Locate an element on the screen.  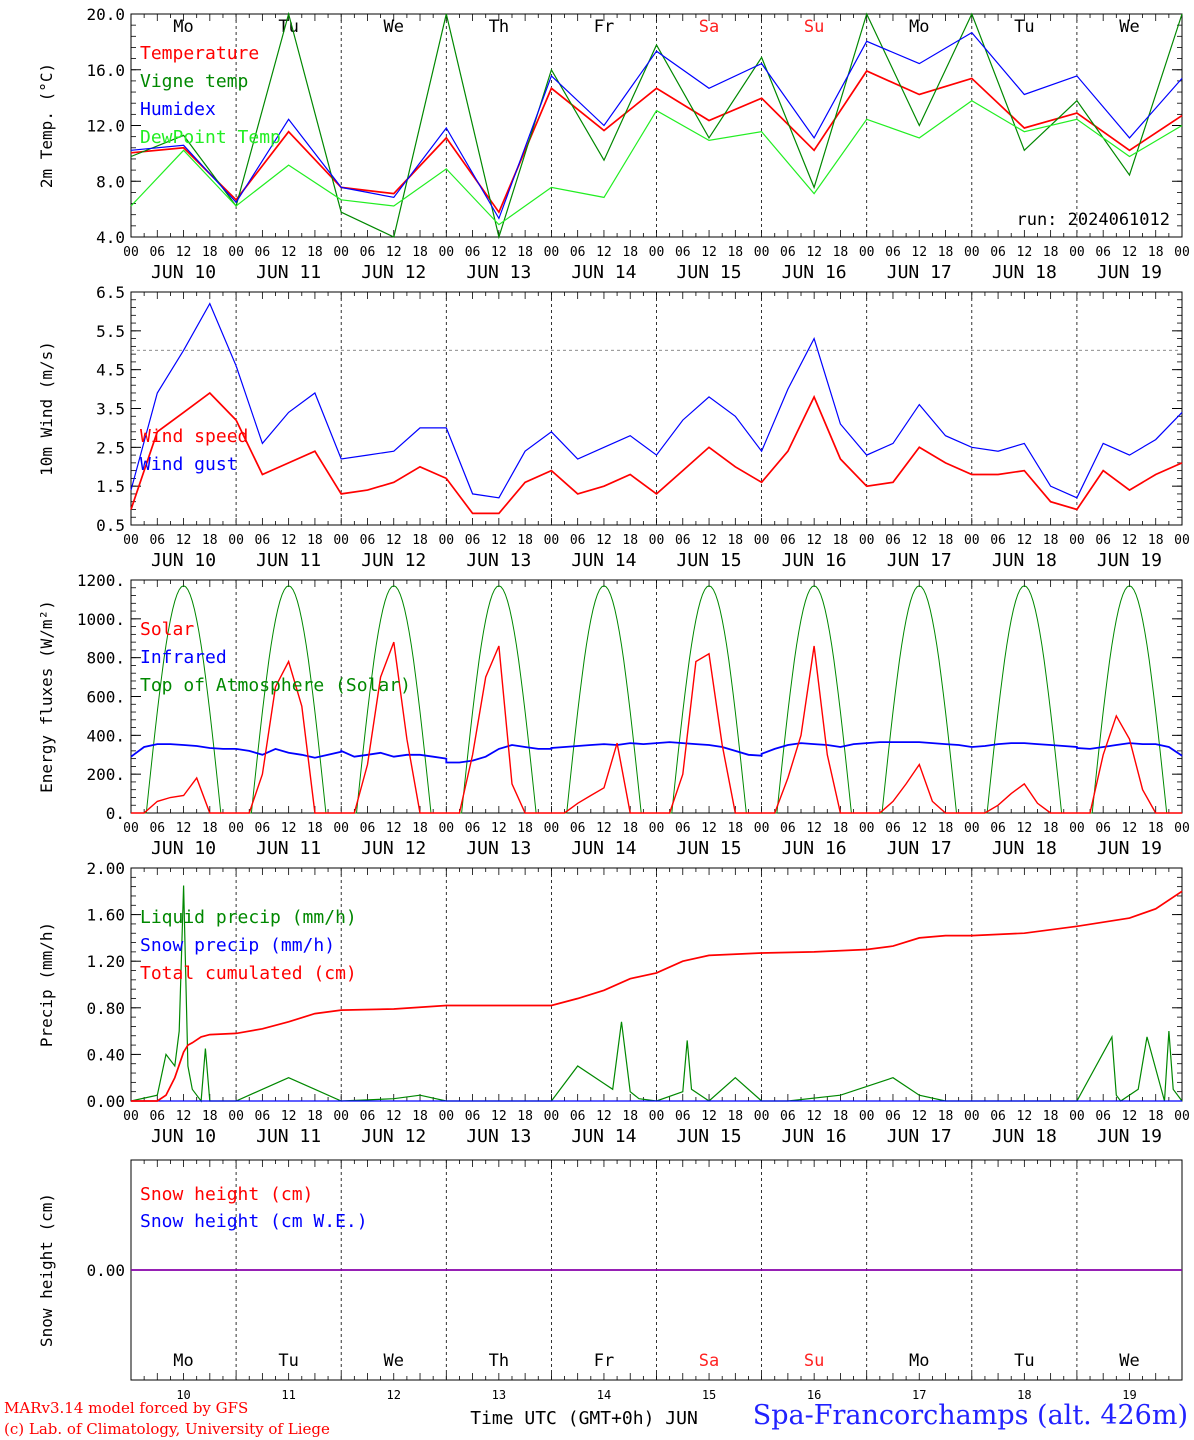
day-label: JUN 17 is located at coordinates (919, 848).